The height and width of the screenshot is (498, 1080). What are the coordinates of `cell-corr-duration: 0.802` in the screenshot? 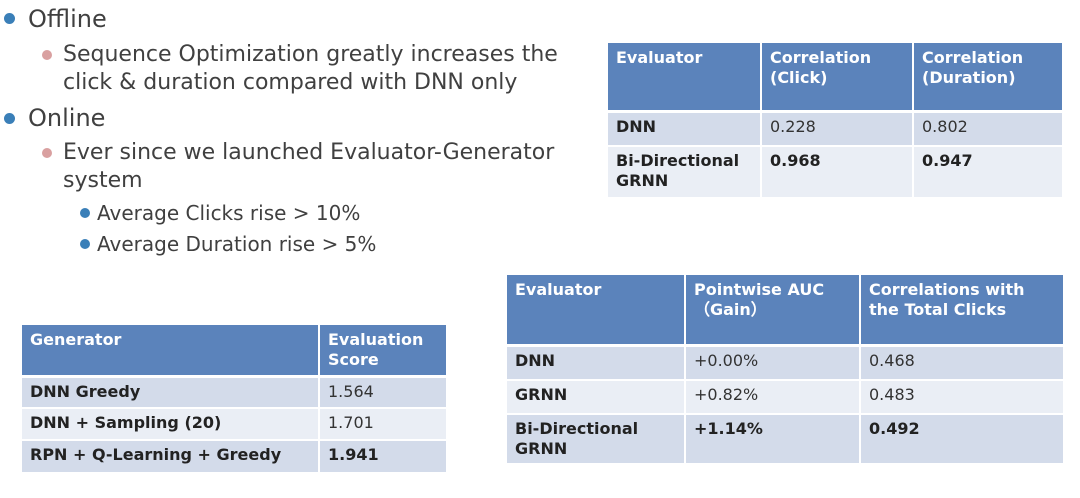 It's located at (989, 130).